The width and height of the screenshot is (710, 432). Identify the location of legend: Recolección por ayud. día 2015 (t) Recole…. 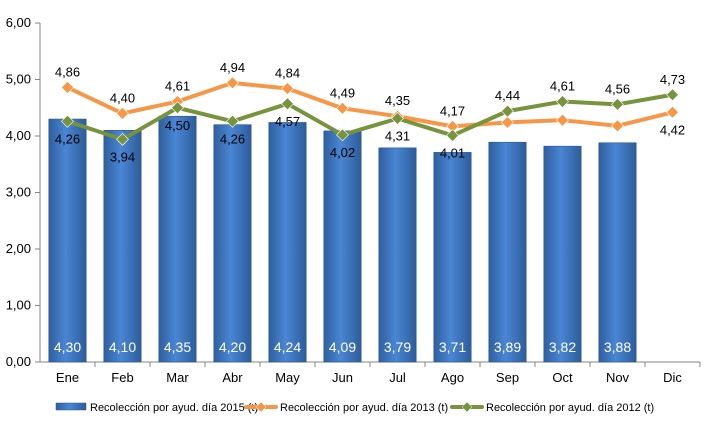
(354, 407).